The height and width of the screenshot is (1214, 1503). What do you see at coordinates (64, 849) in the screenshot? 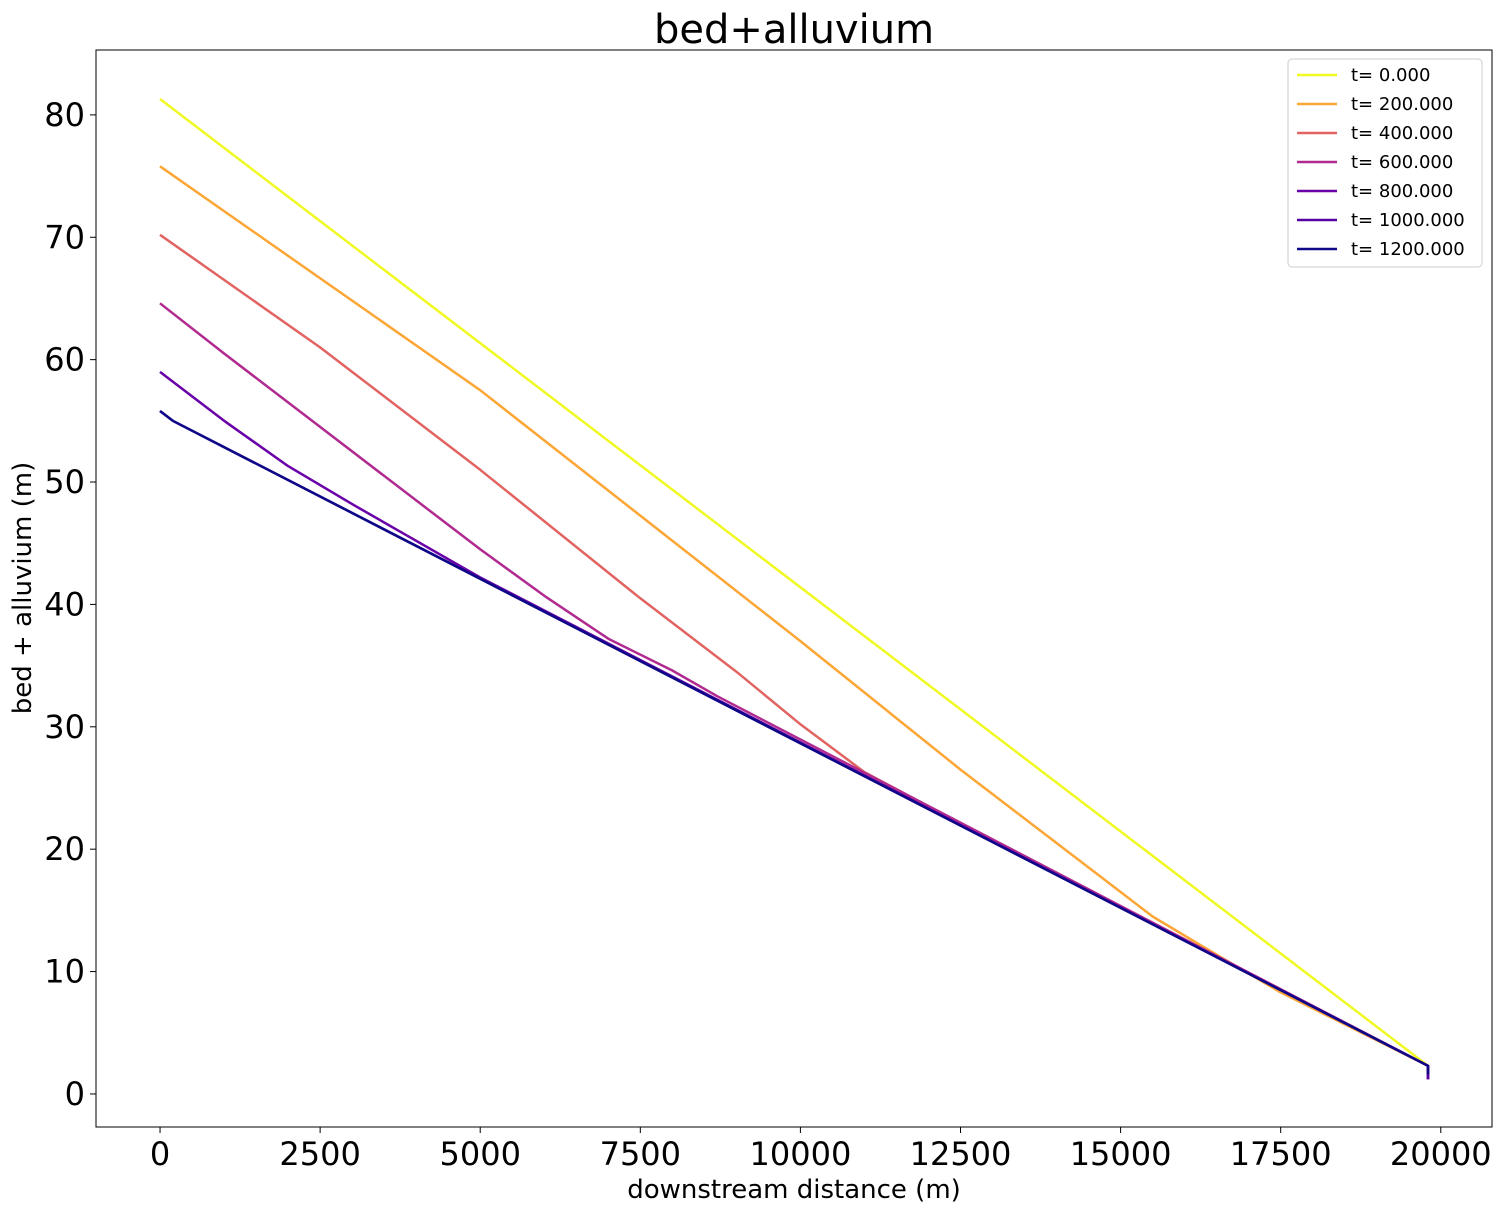
I see `y-tick-label: 20` at bounding box center [64, 849].